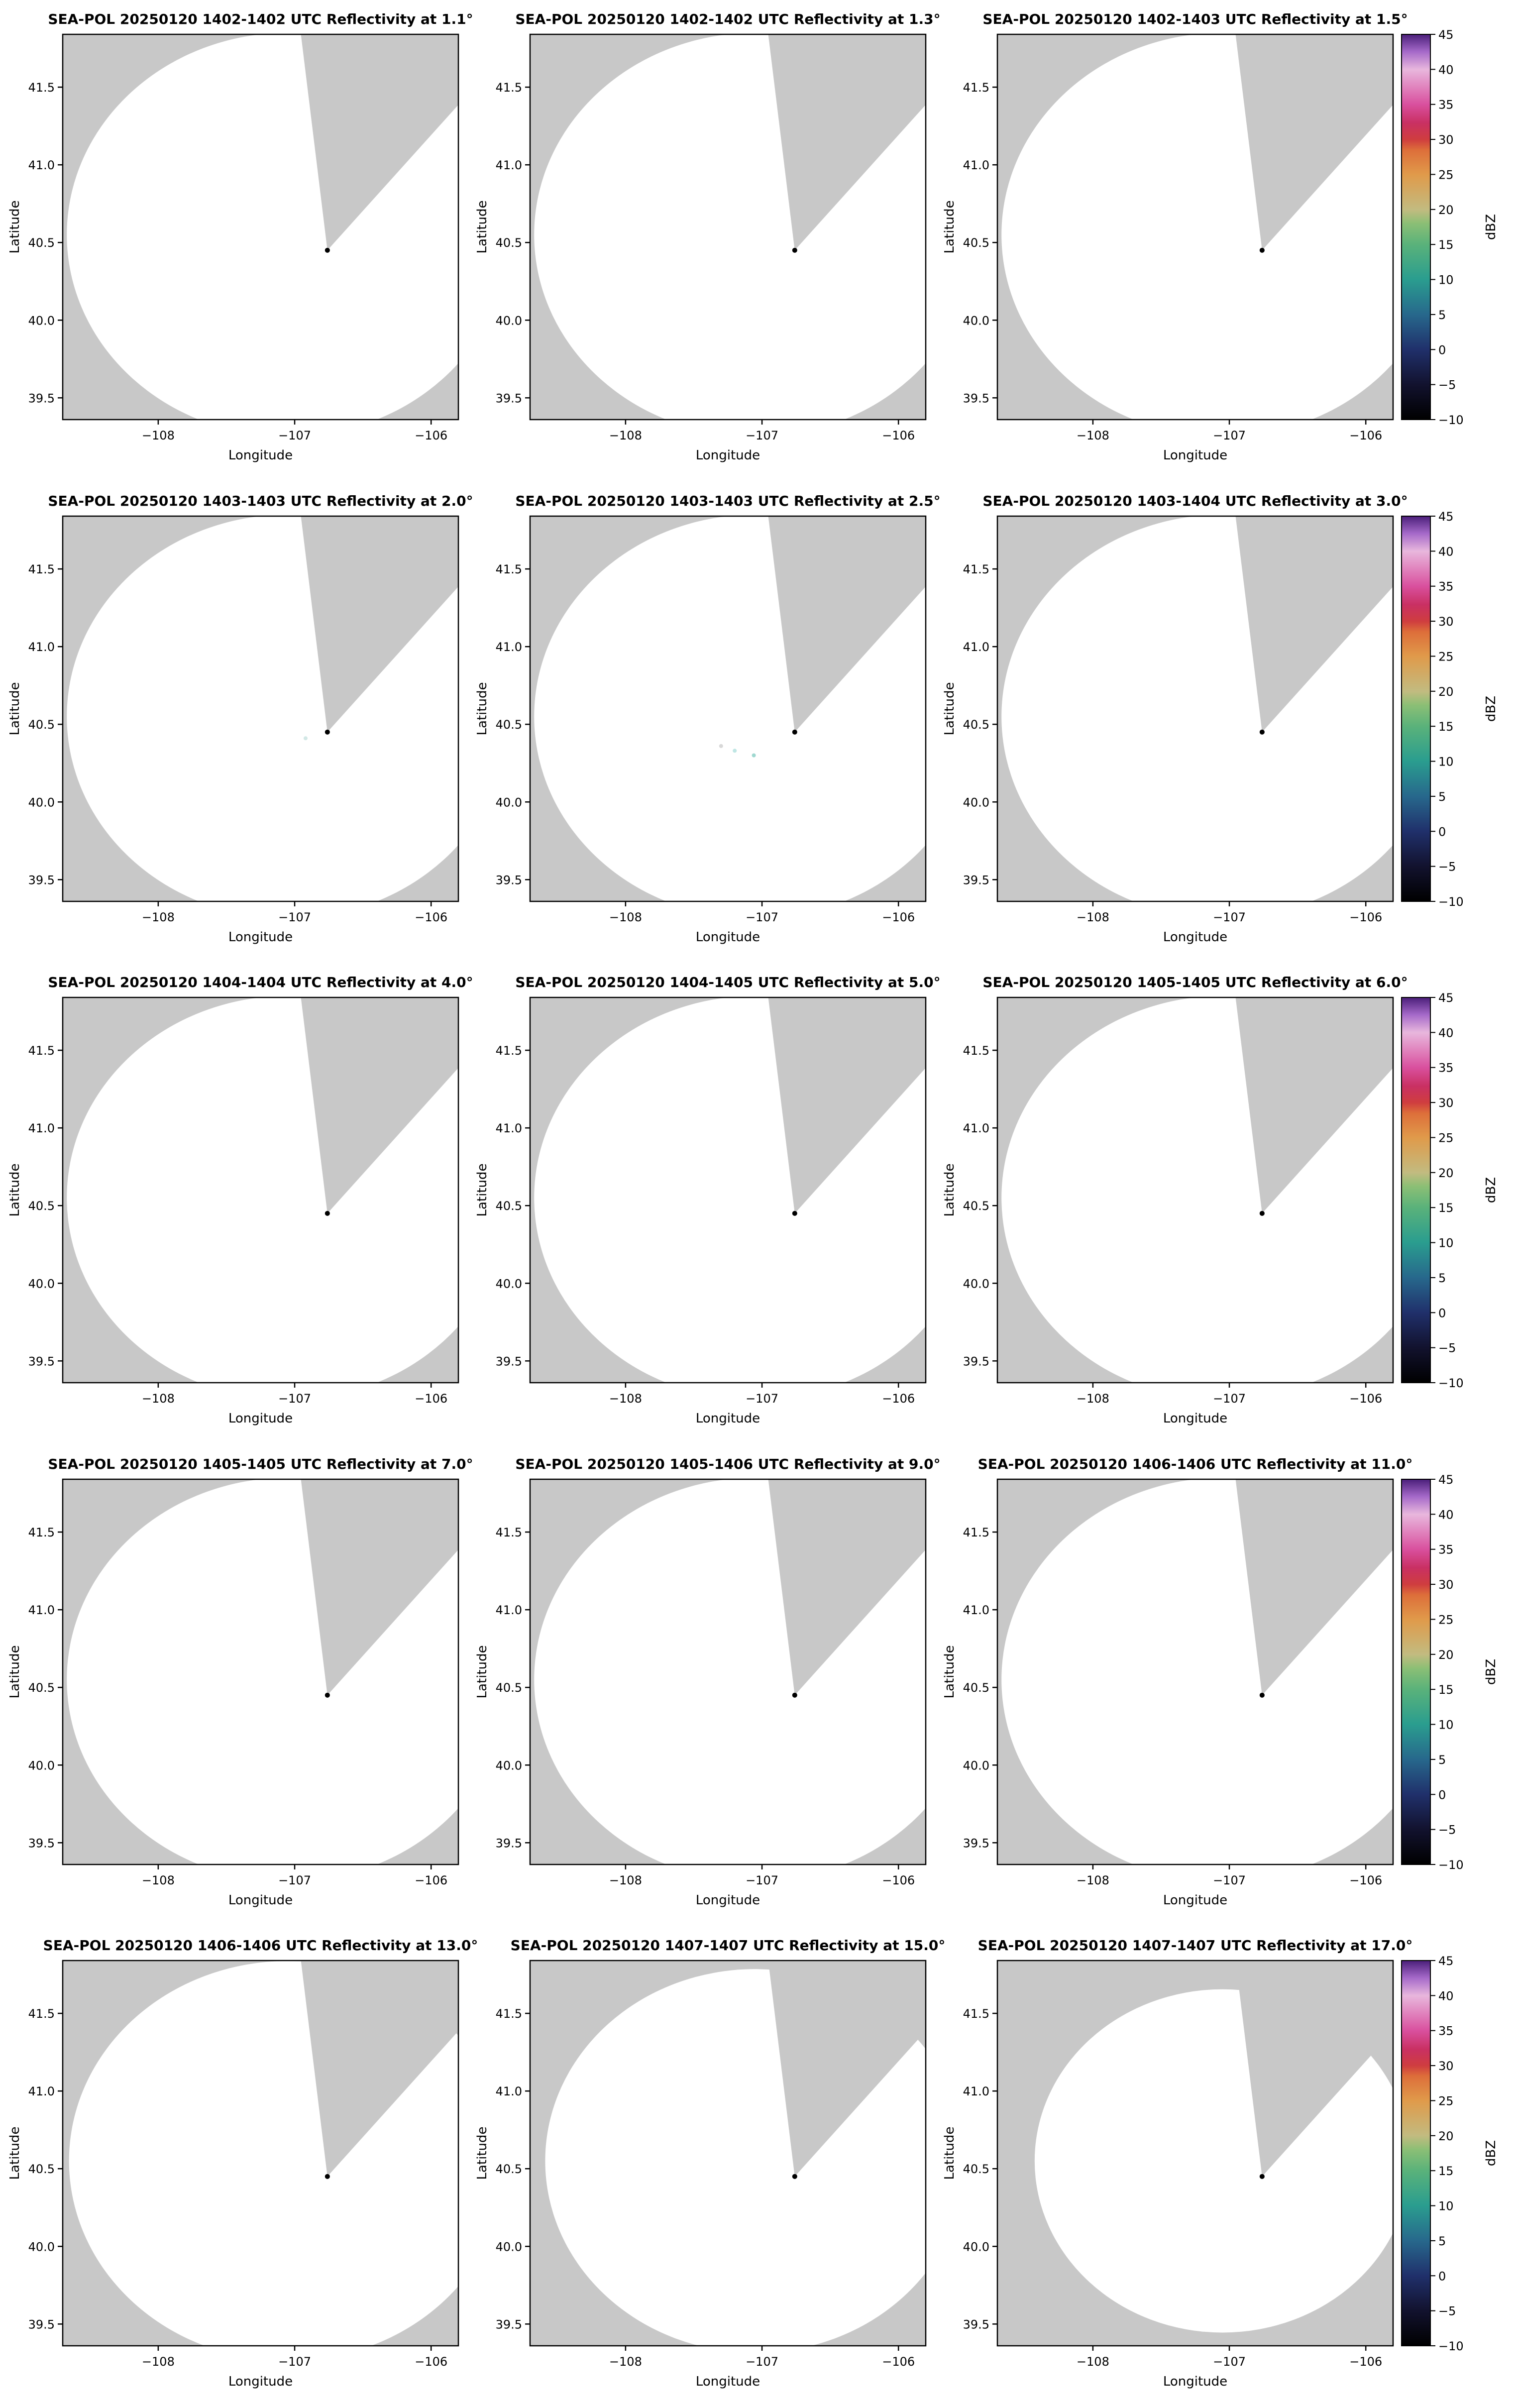 The height and width of the screenshot is (2408, 1517). What do you see at coordinates (1450, 709) in the screenshot?
I see `colorbar-row-2: 45 40 35 30 25 20 15 10 5 0 −5 −10 dBZ` at bounding box center [1450, 709].